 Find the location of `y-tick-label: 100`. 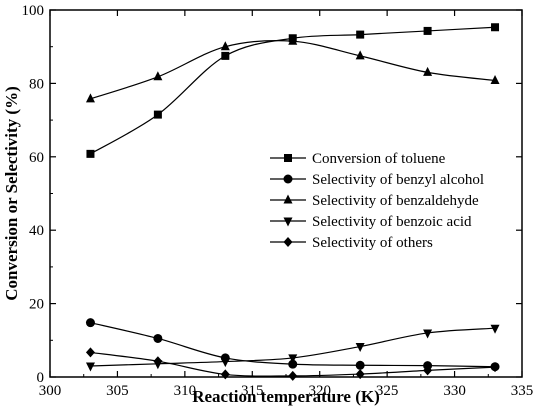

y-tick-label: 100 is located at coordinates (33, 11).